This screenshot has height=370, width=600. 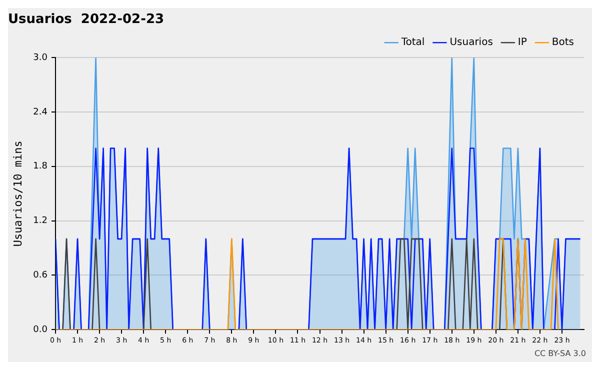 I want to click on legend-label: Usuarios, so click(x=471, y=42).